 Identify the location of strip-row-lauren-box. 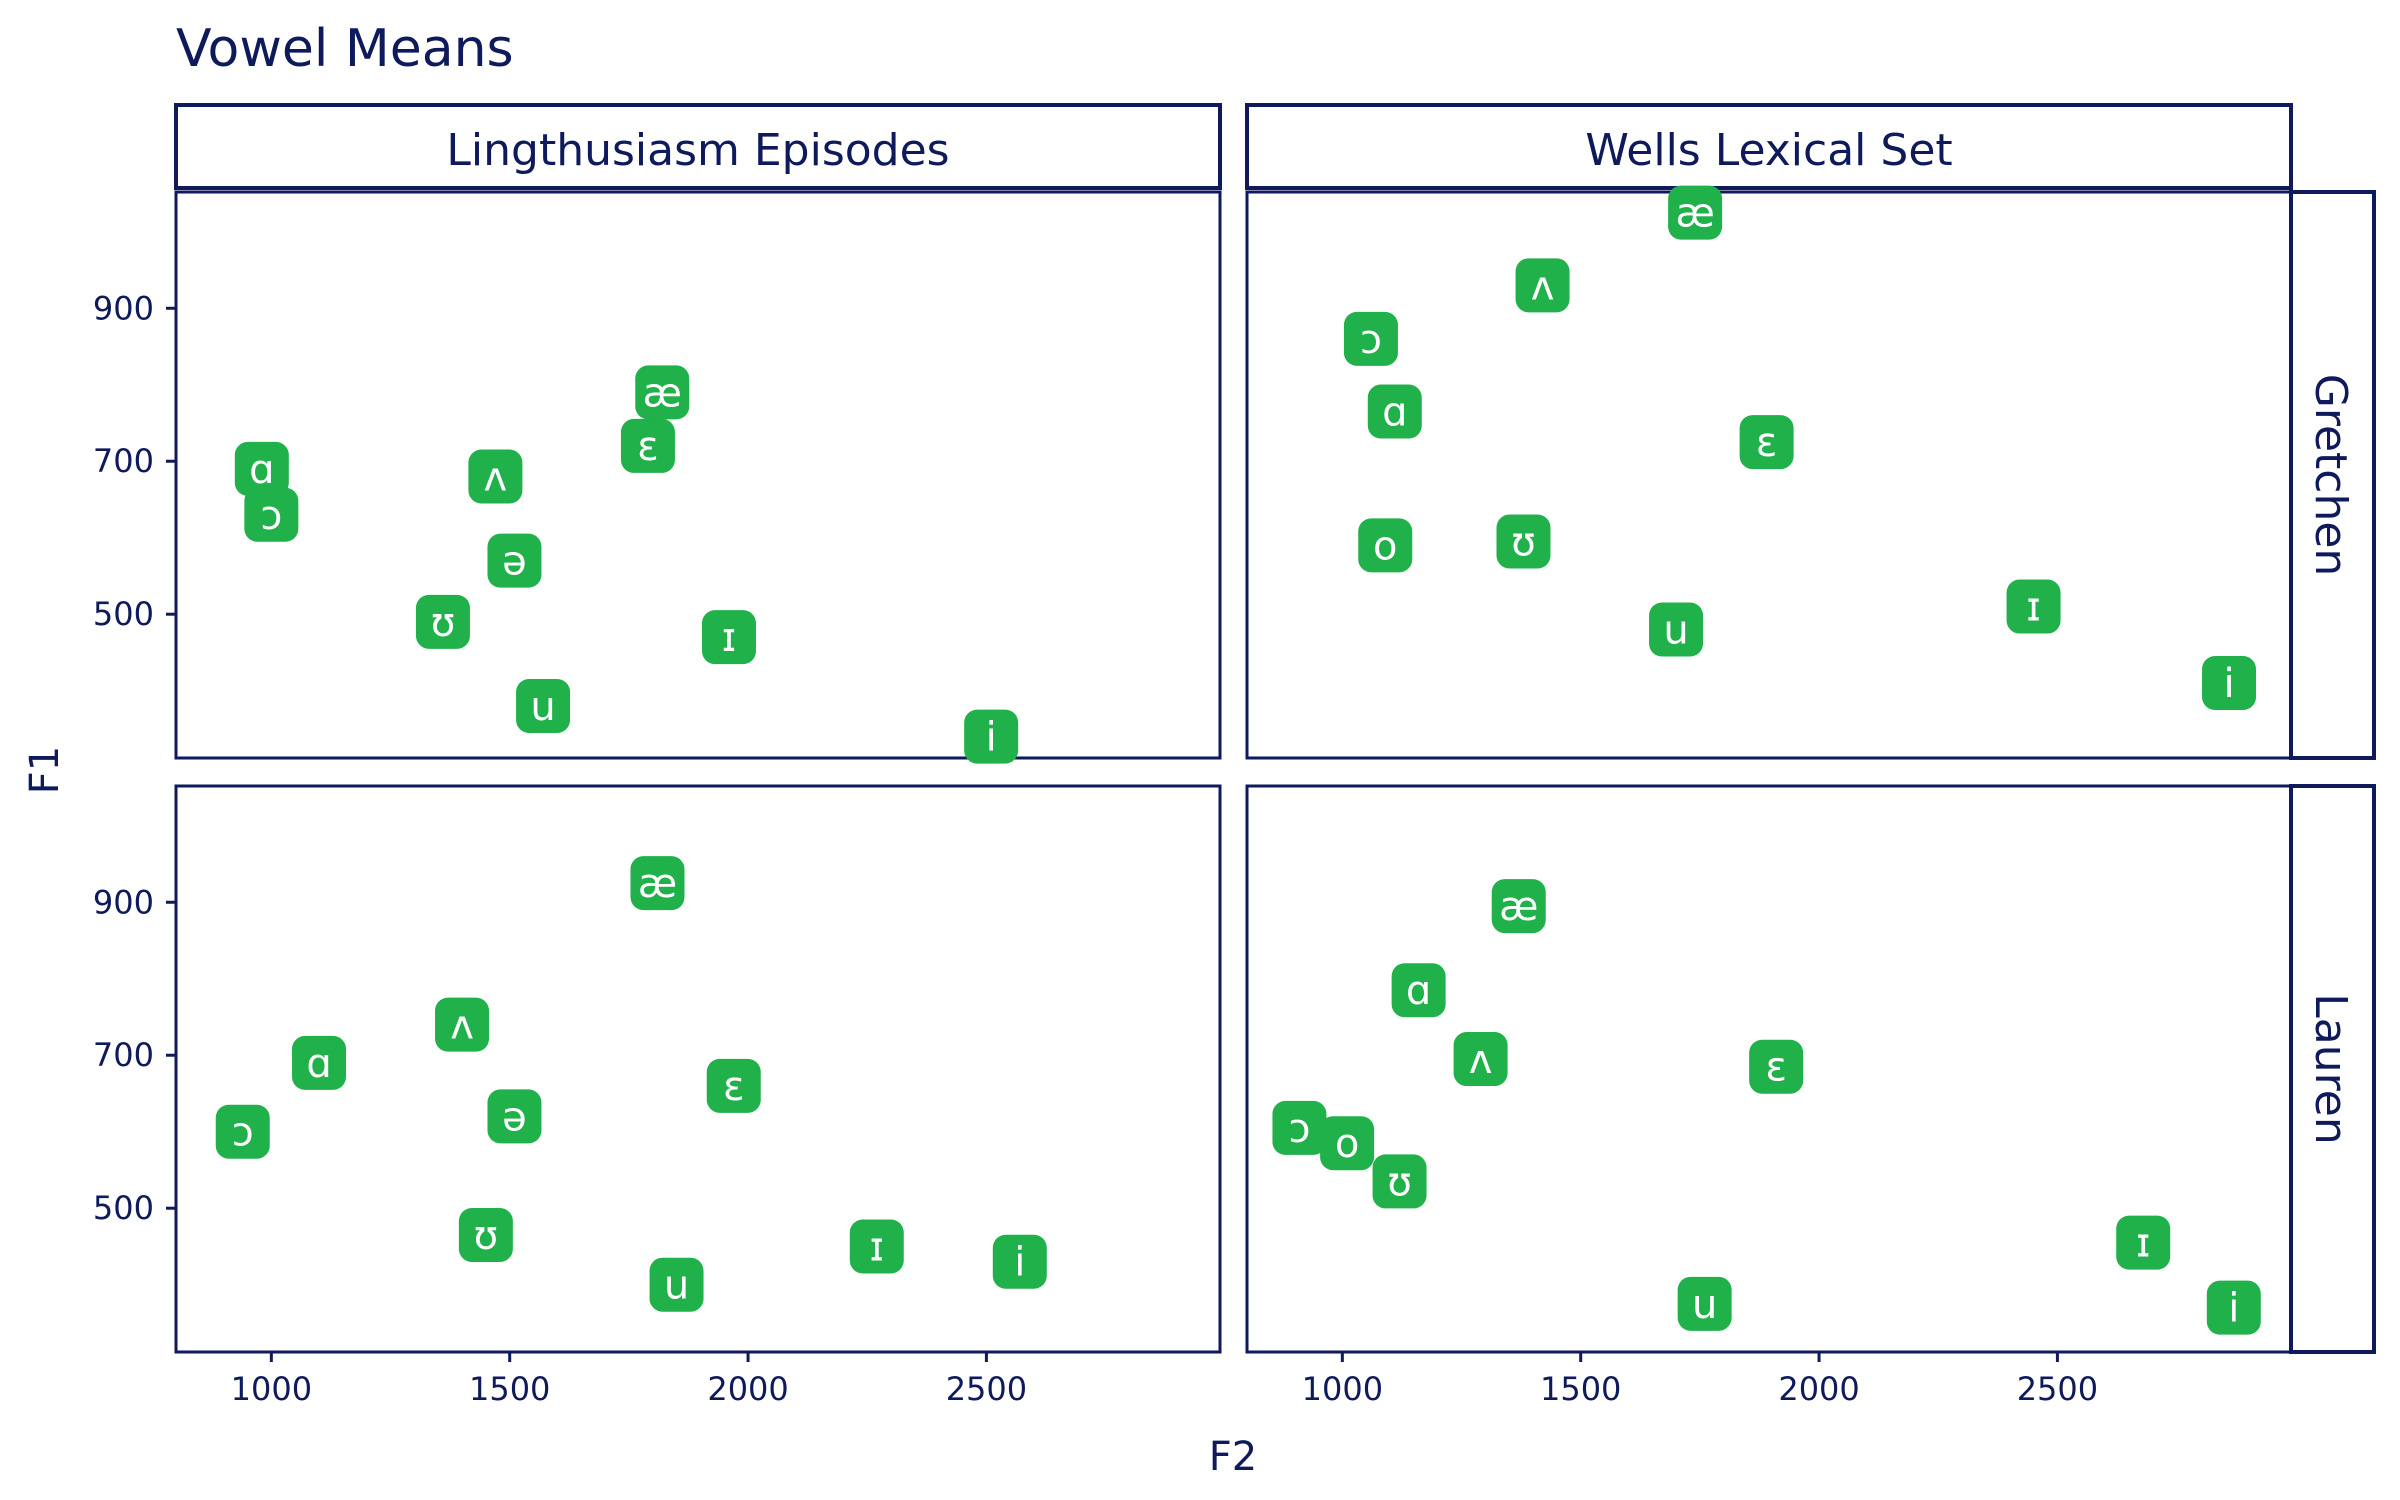
(2332, 1069).